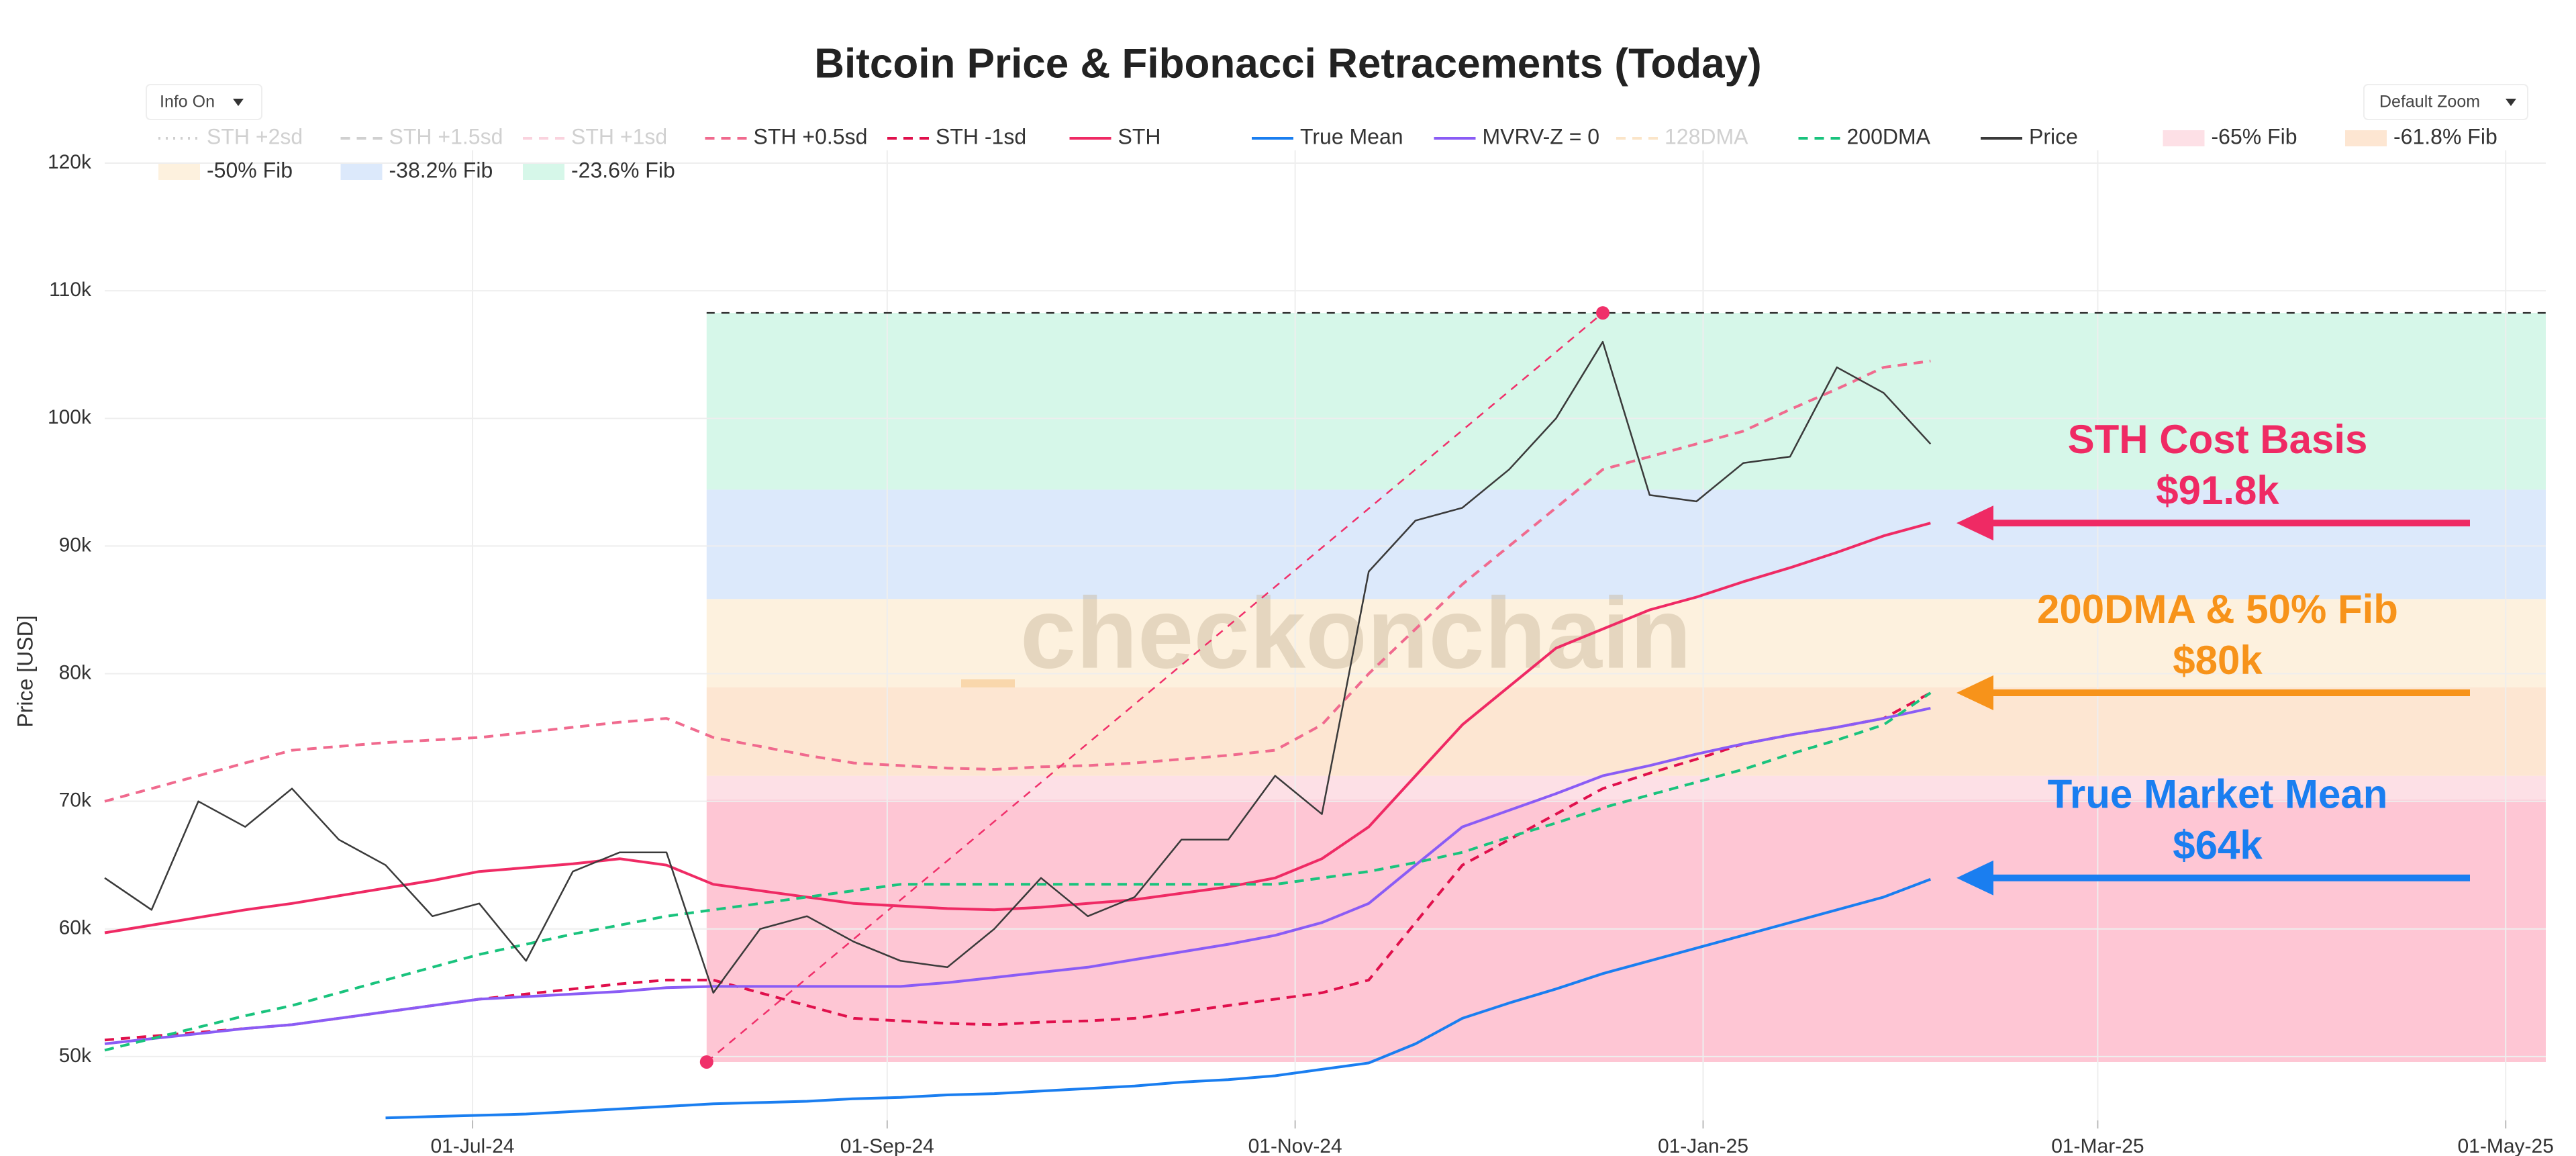 The image size is (2576, 1156). What do you see at coordinates (1889, 136) in the screenshot?
I see `legend-label: 200DMA` at bounding box center [1889, 136].